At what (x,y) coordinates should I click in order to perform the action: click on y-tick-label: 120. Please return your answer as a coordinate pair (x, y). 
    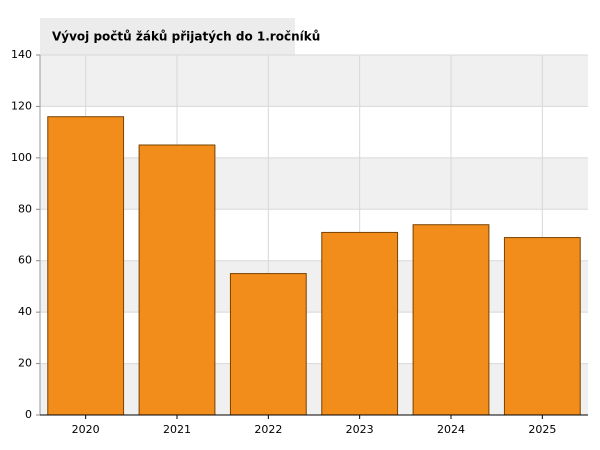
    Looking at the image, I should click on (21, 105).